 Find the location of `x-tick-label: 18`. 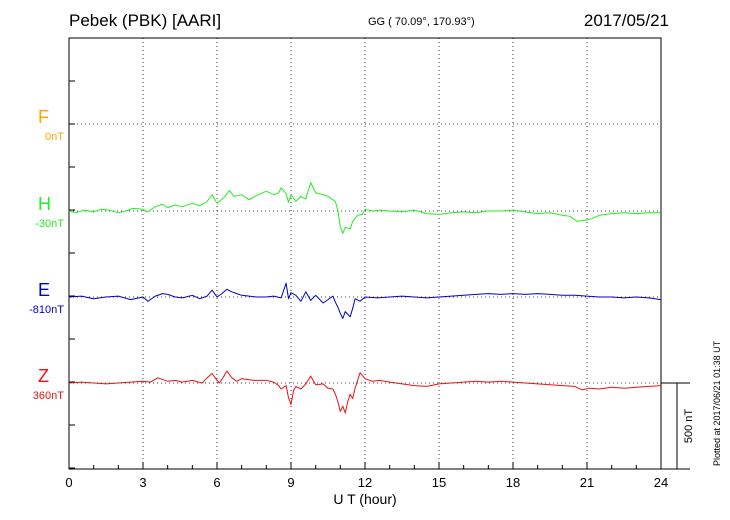

x-tick-label: 18 is located at coordinates (513, 482).